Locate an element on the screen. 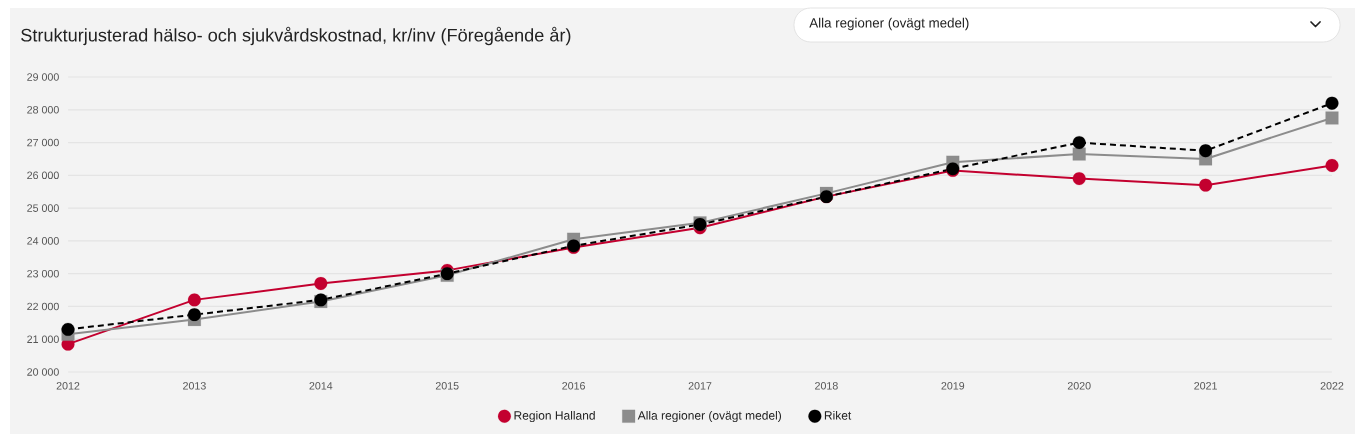 The width and height of the screenshot is (1355, 434). x-tick-label: 2017 is located at coordinates (700, 386).